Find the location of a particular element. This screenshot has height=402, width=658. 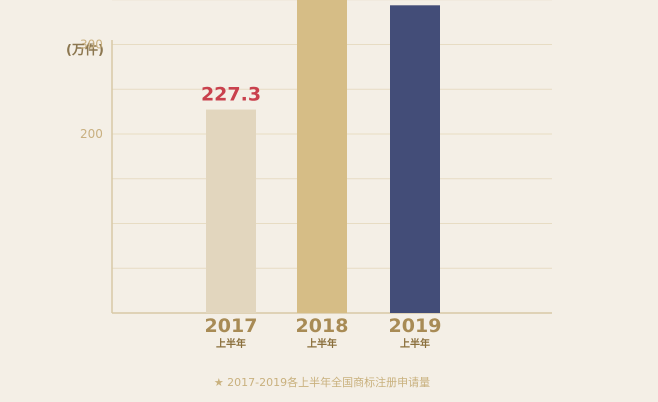

value-label: 343.8 is located at coordinates (415, 0).